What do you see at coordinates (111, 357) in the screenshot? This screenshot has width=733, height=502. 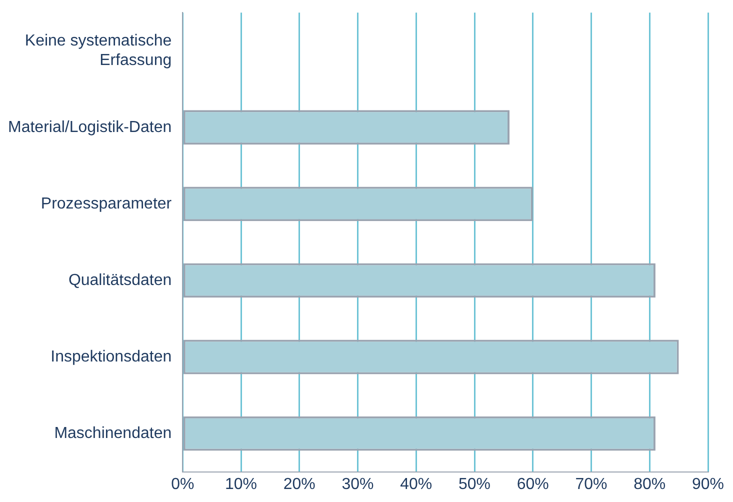 I see `y-tick-label: Inspektionsdaten` at bounding box center [111, 357].